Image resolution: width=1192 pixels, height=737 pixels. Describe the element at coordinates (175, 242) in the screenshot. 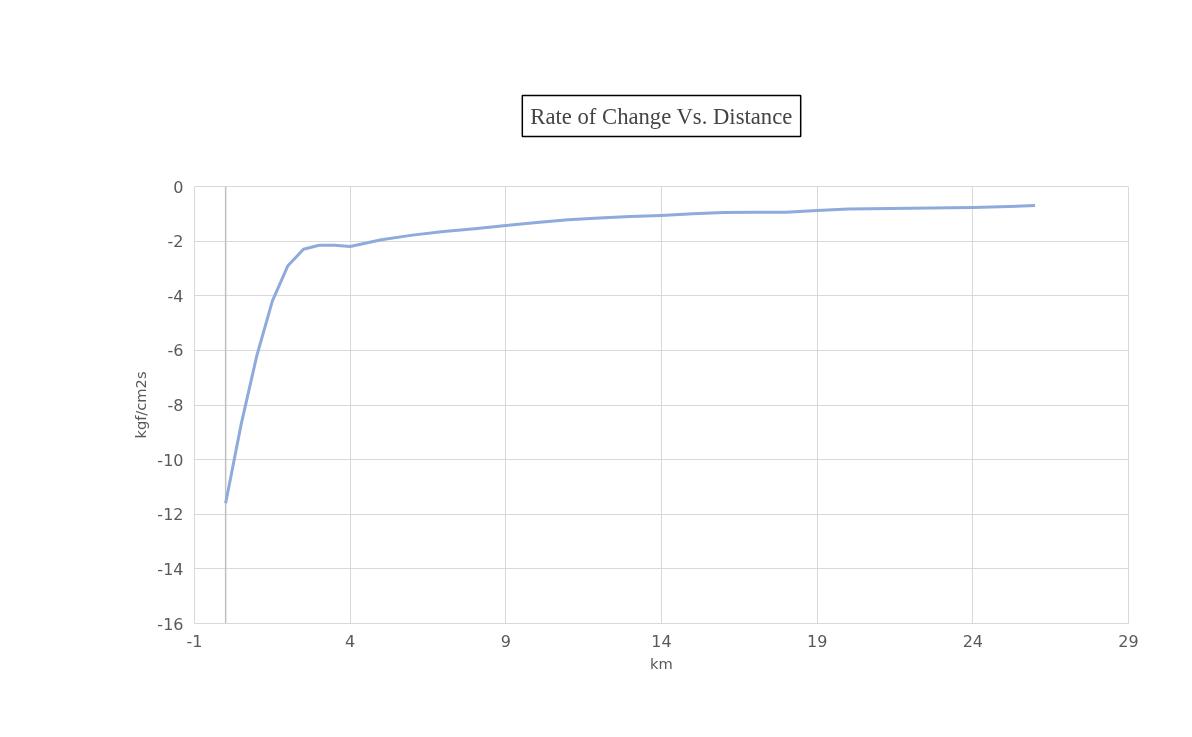

I see `y-tick-label: -2` at that location.